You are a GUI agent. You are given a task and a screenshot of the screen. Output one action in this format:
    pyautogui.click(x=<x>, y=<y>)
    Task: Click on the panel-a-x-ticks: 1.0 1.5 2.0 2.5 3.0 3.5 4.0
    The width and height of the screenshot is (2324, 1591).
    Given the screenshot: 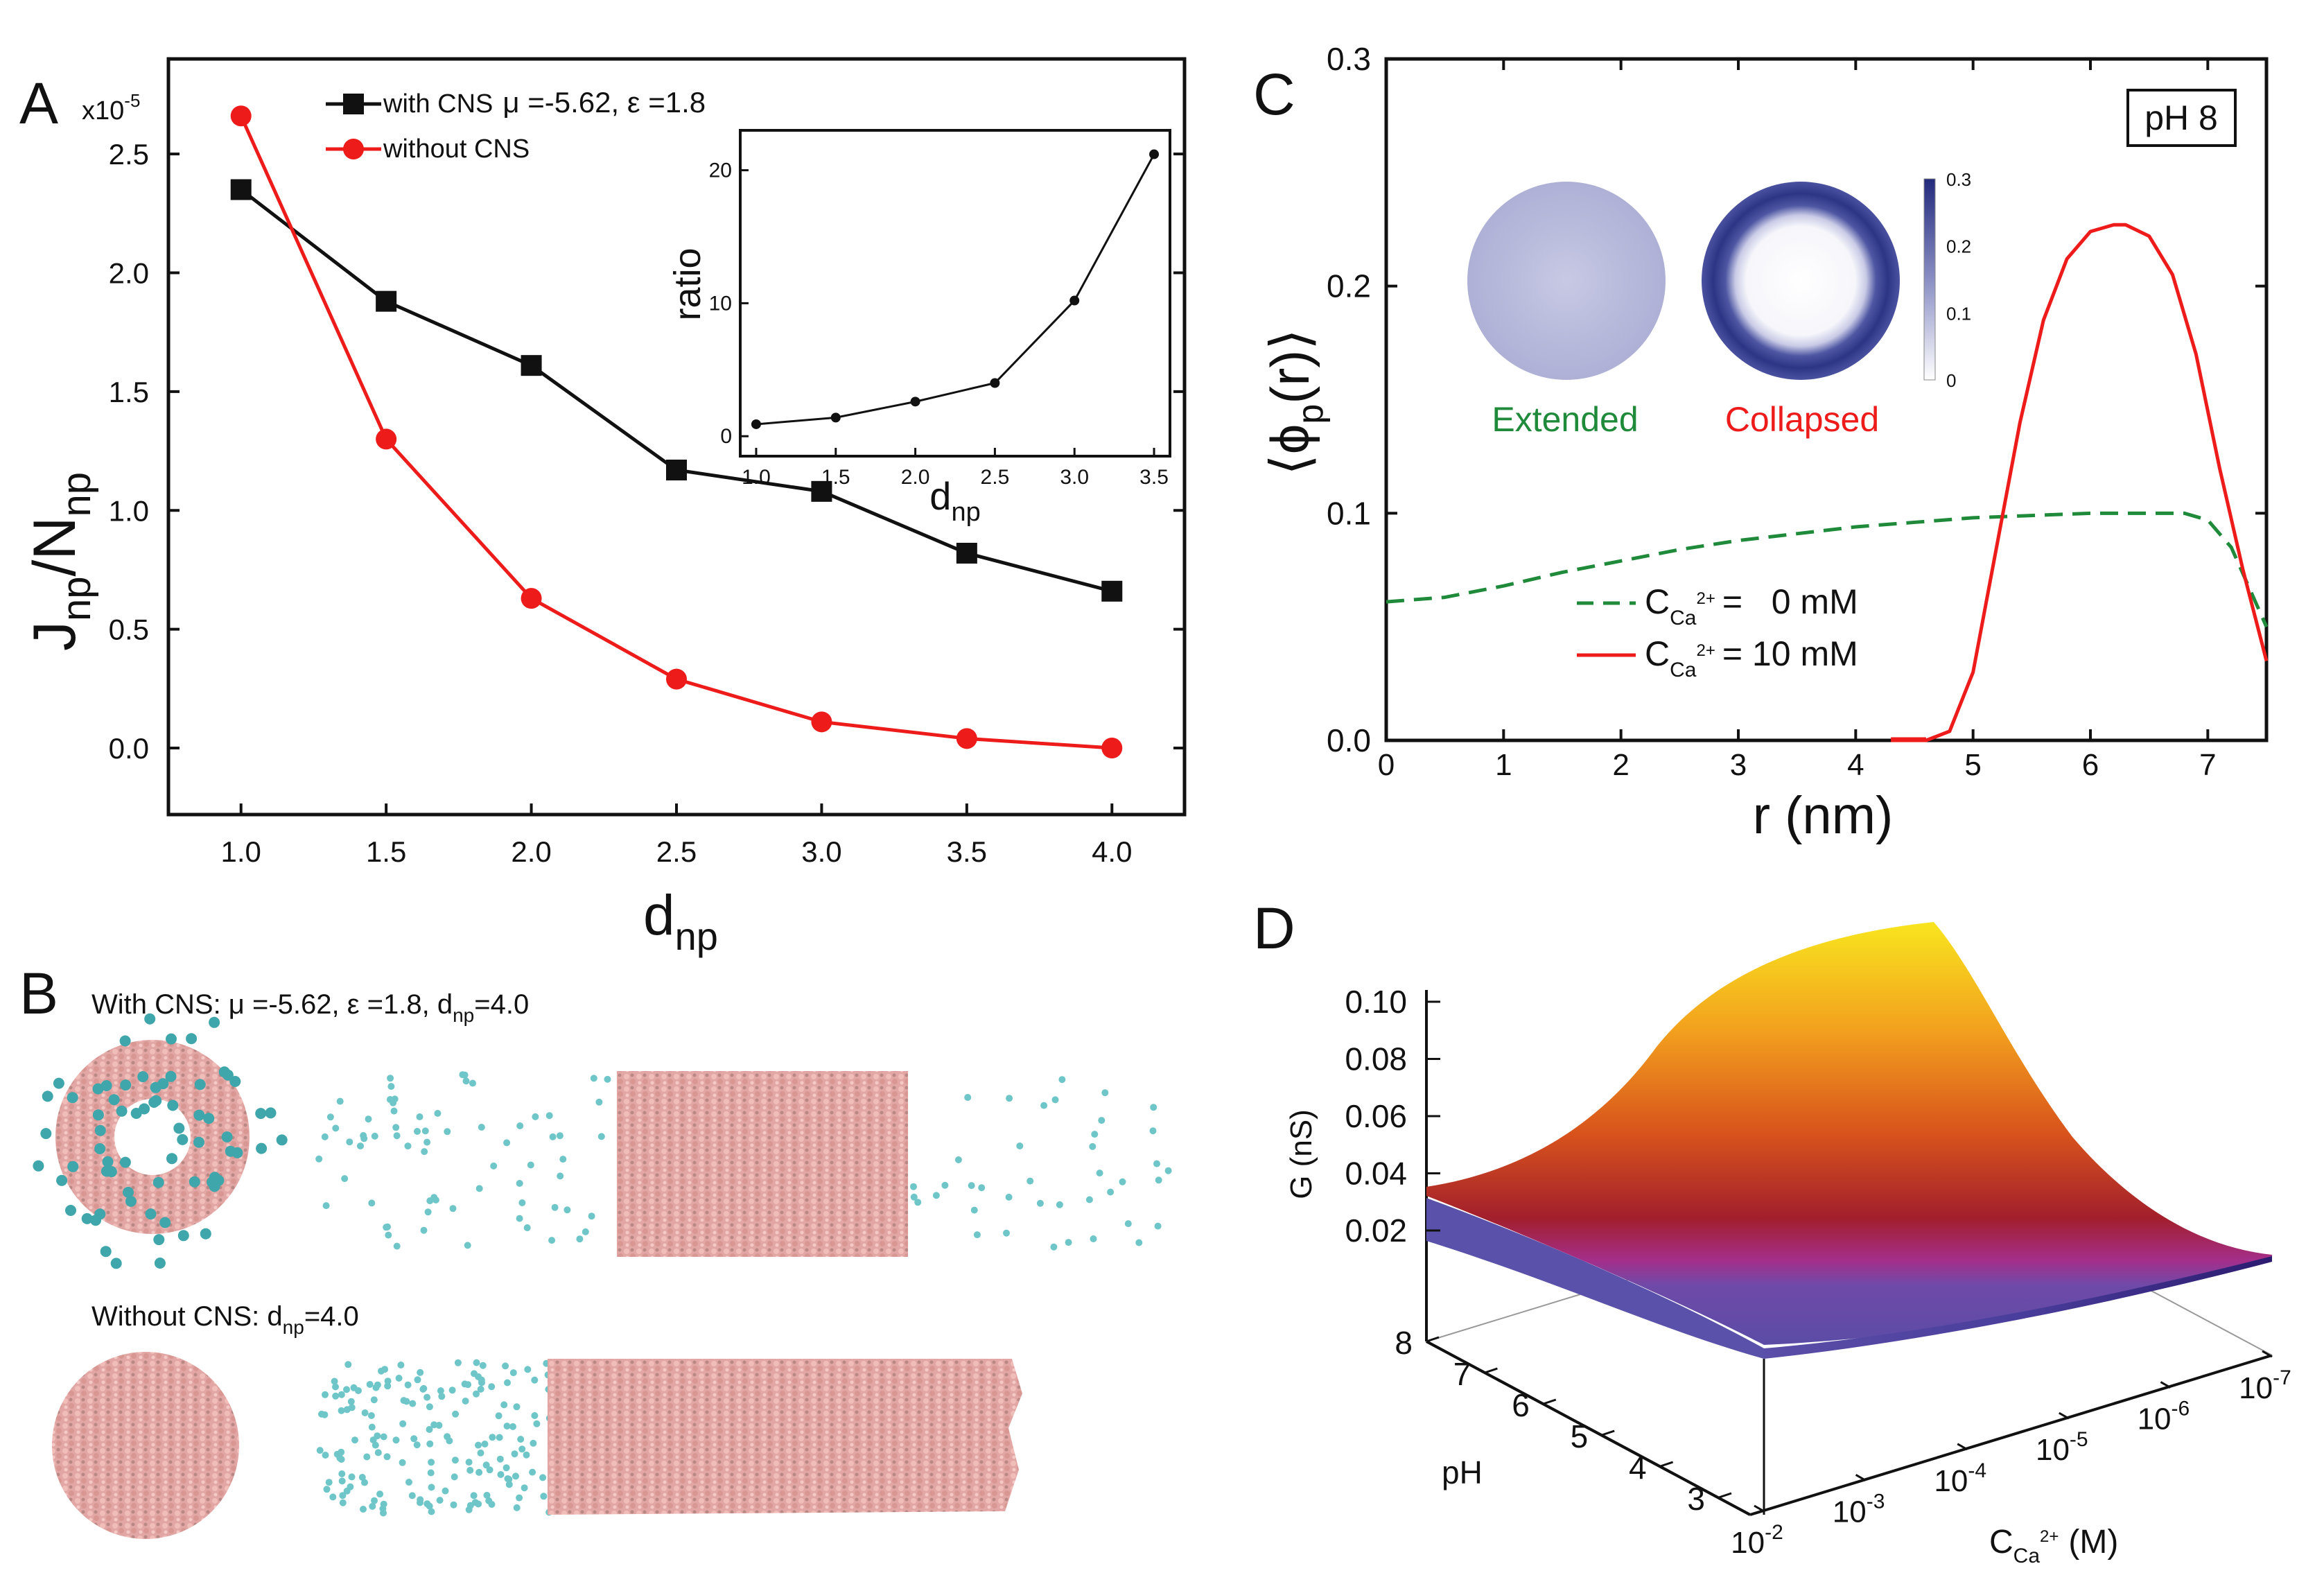 What is the action you would take?
    pyautogui.click(x=676, y=835)
    